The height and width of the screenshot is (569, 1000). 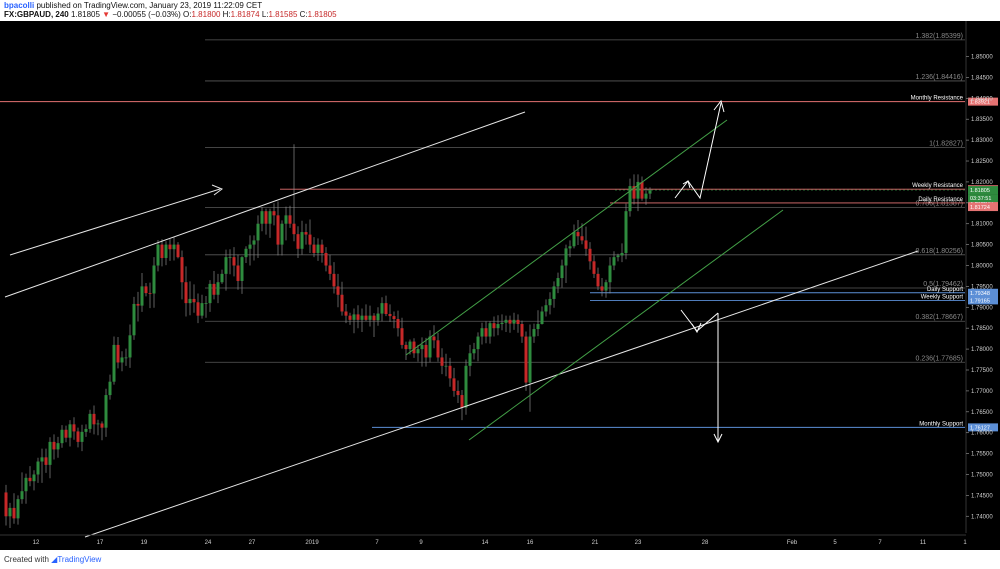 I want to click on level-tag-text: 1.79348, so click(x=980, y=294).